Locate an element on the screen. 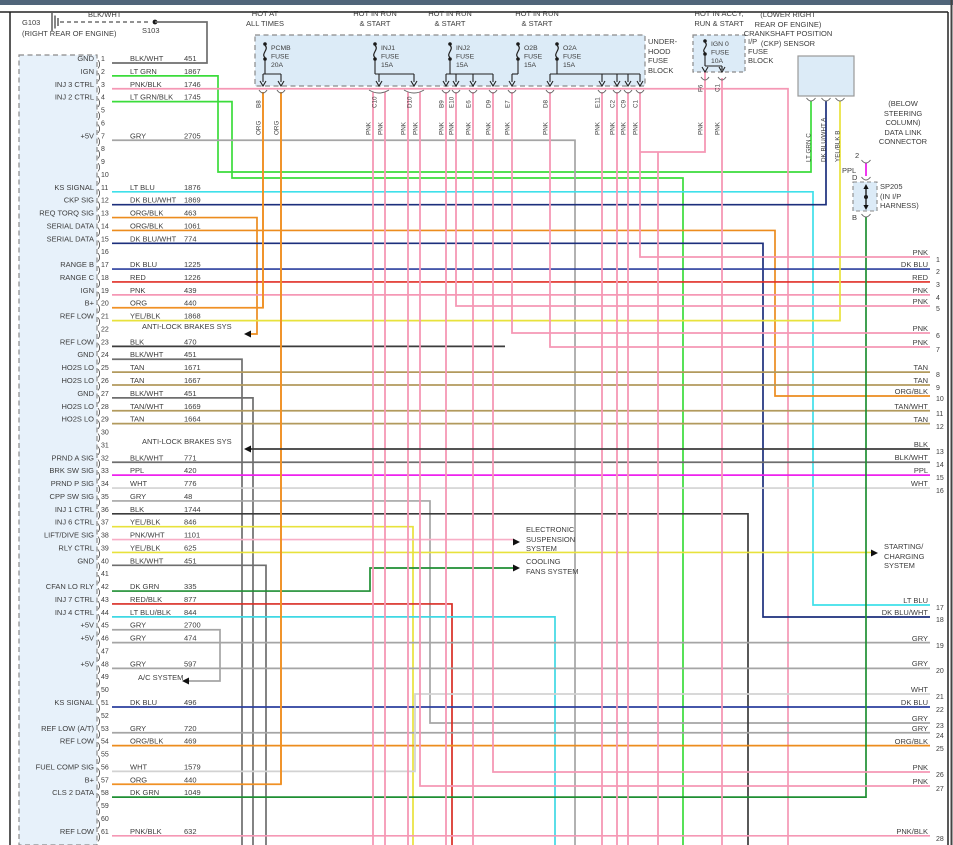  right-pin-number: 3 is located at coordinates (938, 285).